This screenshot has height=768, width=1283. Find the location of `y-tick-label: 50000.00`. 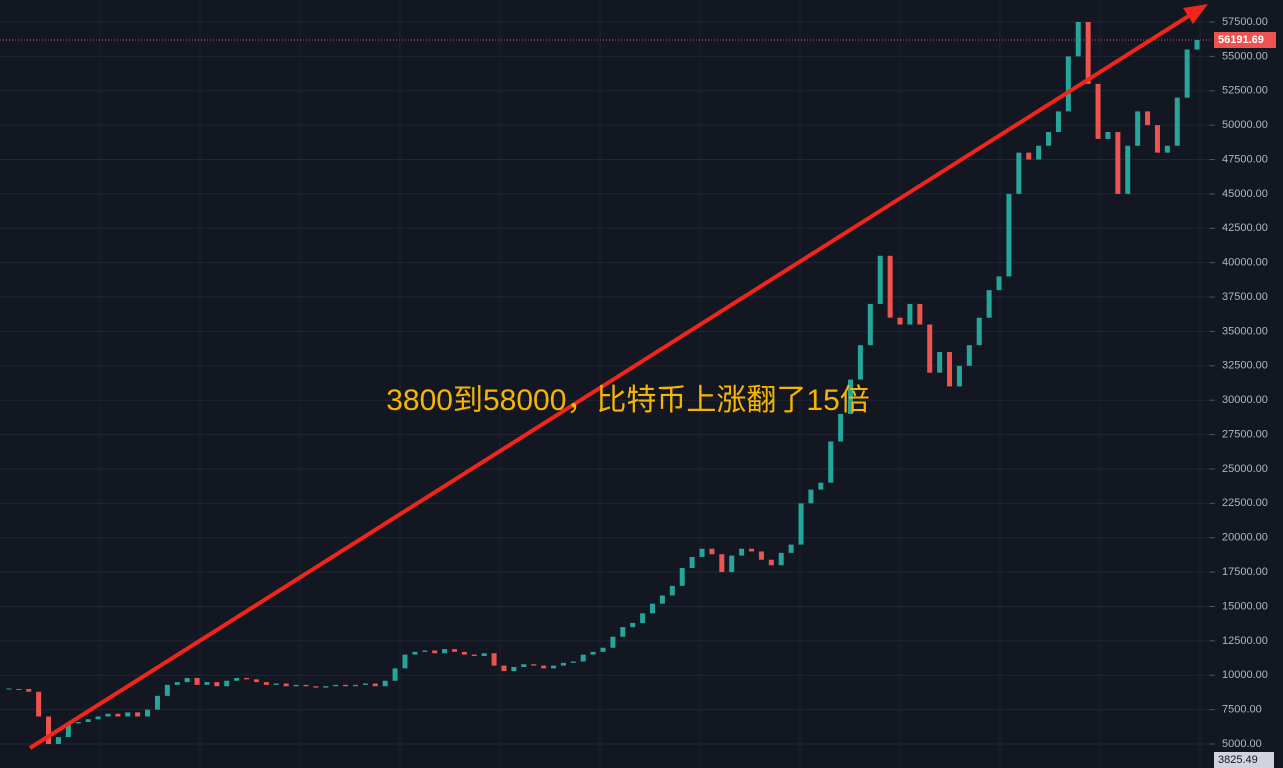

y-tick-label: 50000.00 is located at coordinates (1245, 125).